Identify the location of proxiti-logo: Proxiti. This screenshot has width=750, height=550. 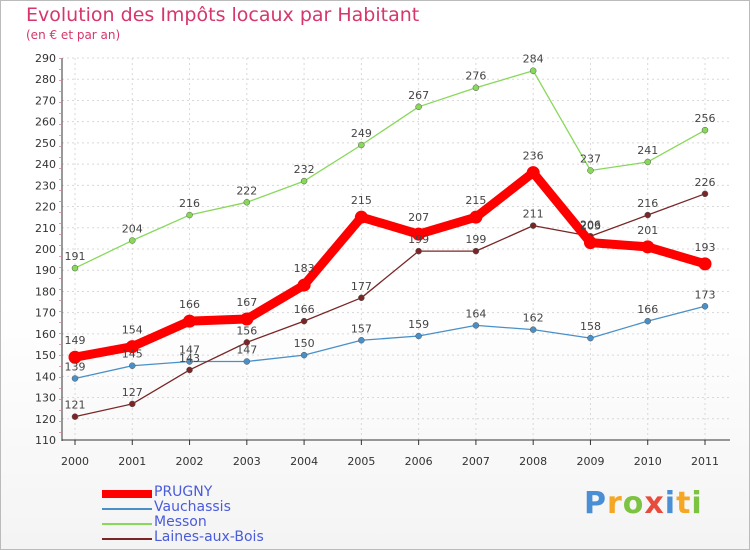
(643, 503).